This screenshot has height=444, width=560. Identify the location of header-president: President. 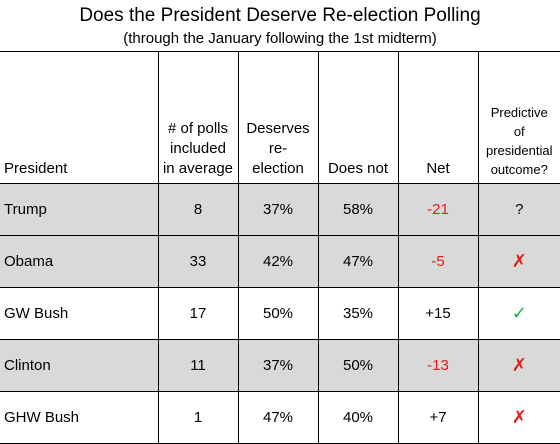
(79, 118).